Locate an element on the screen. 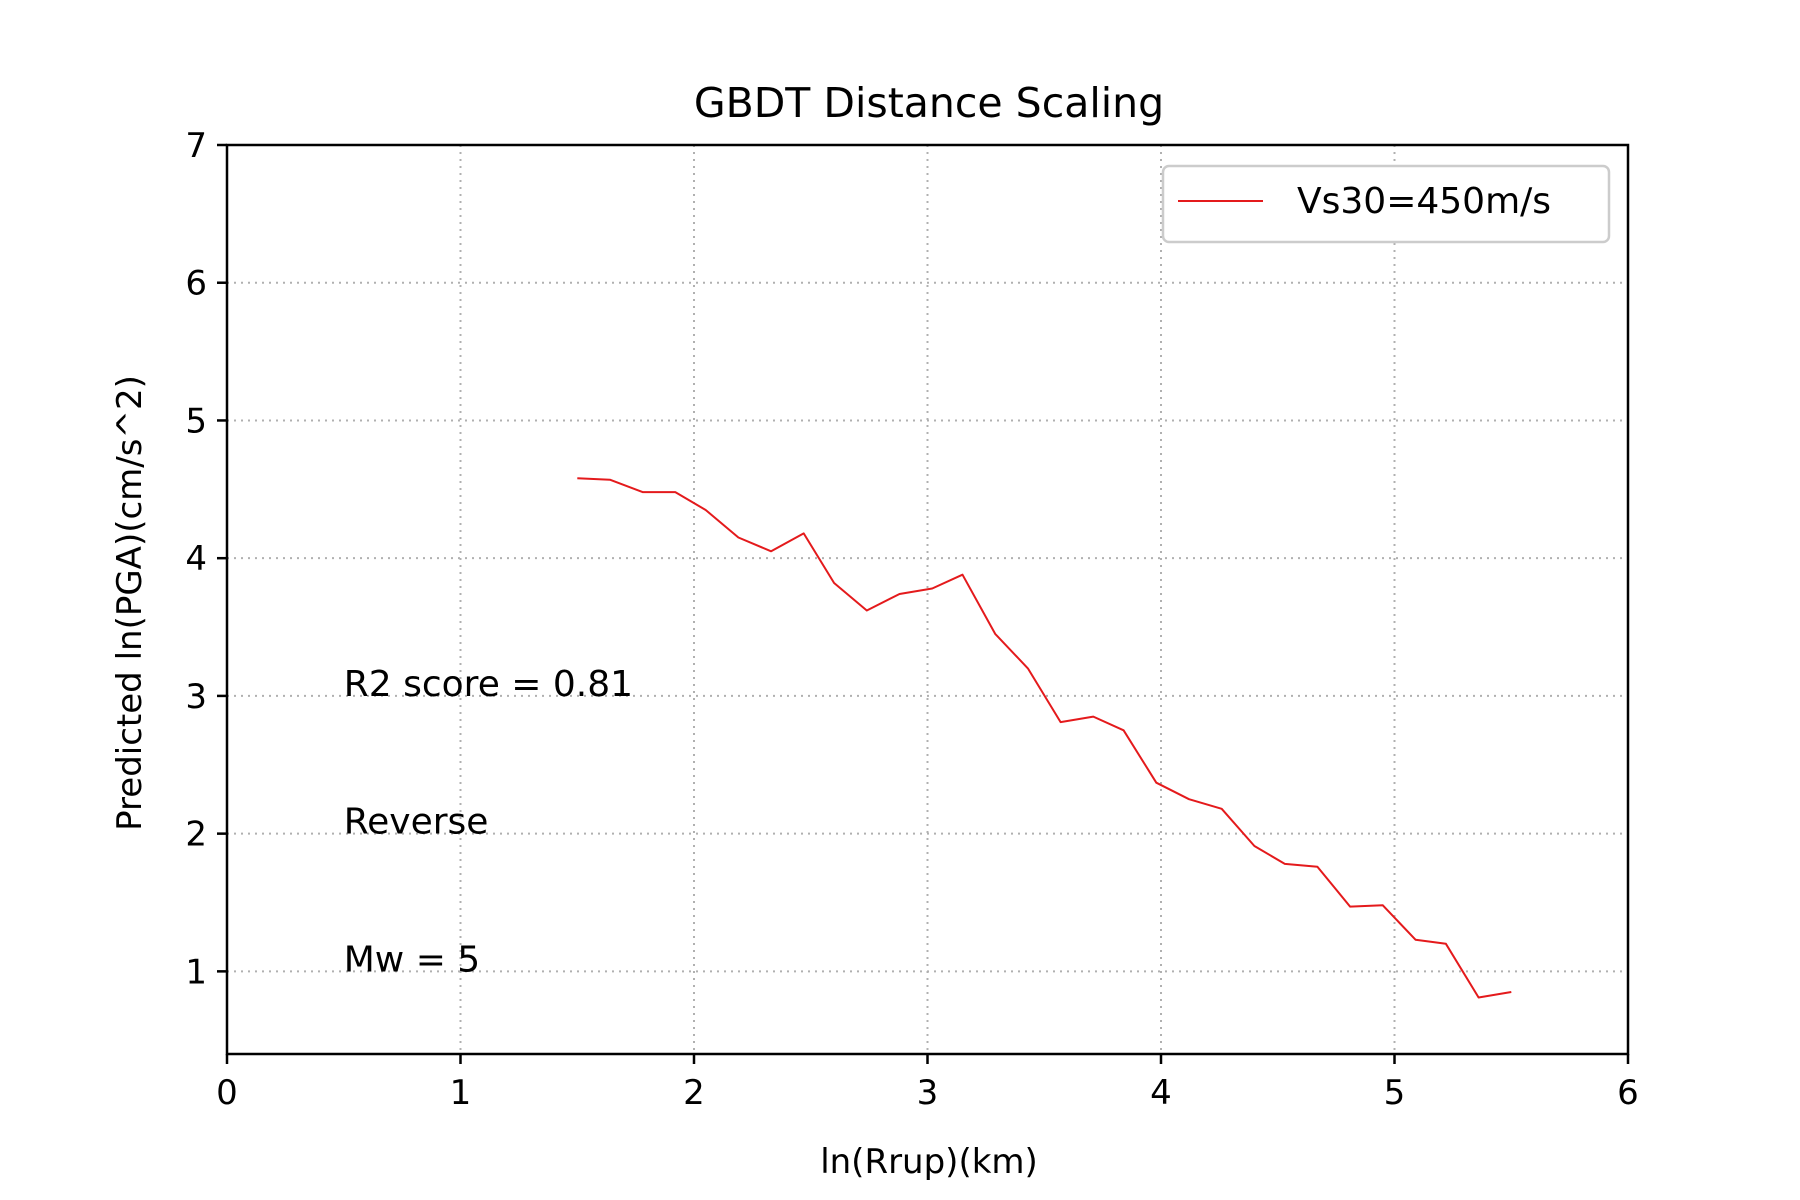 This screenshot has height=1200, width=1800. annotation-layer: R2 score = 0.81 Reverse Mw = 5 is located at coordinates (488, 822).